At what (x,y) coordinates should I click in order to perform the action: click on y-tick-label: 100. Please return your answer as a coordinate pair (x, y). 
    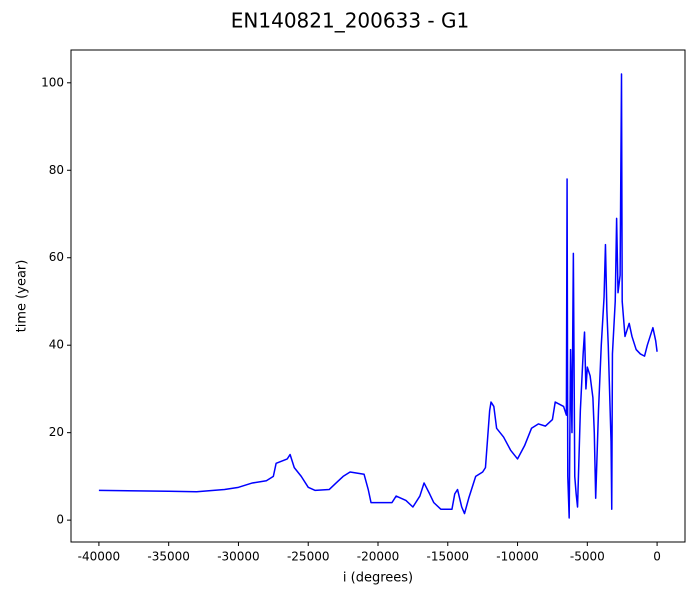
    Looking at the image, I should click on (52, 82).